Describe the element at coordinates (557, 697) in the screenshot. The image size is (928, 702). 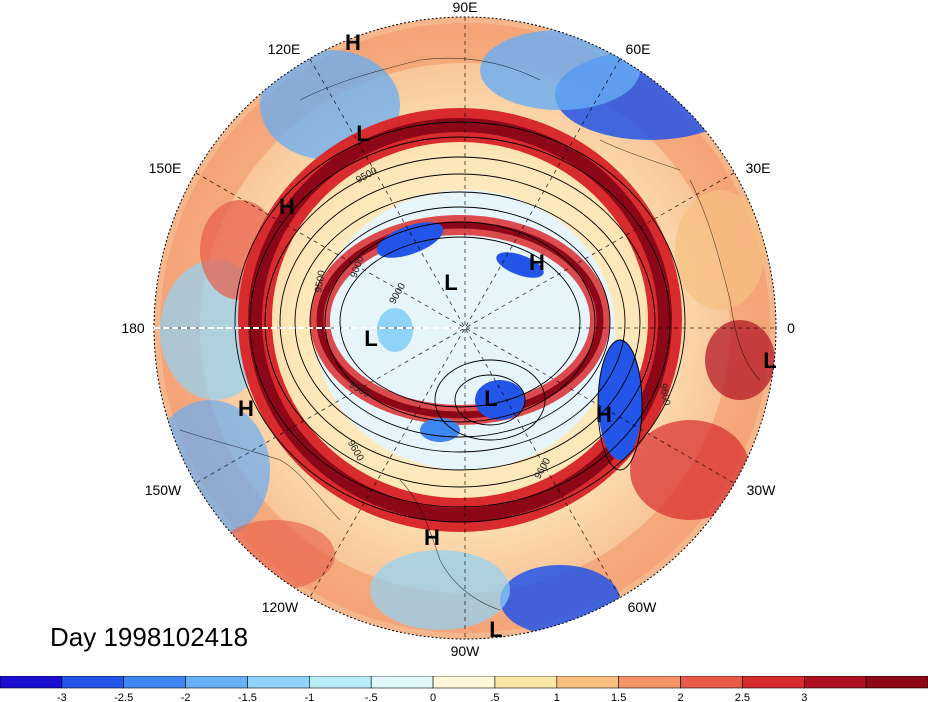
I see `colorbar-tick-label: 1` at that location.